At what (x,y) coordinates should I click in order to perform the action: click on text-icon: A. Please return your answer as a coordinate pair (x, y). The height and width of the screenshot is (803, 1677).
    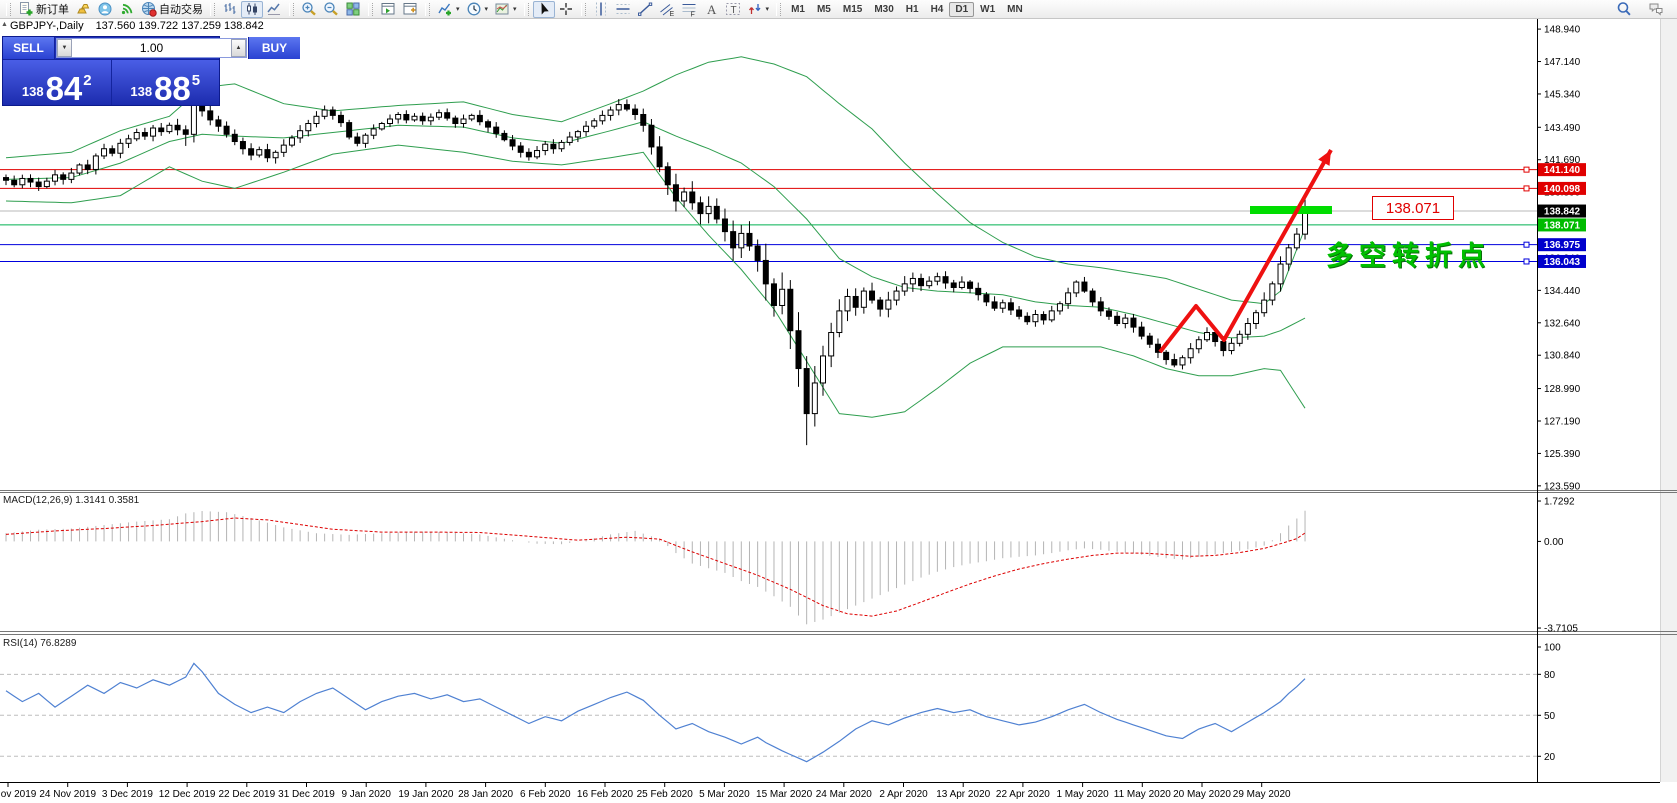
    Looking at the image, I should click on (712, 9).